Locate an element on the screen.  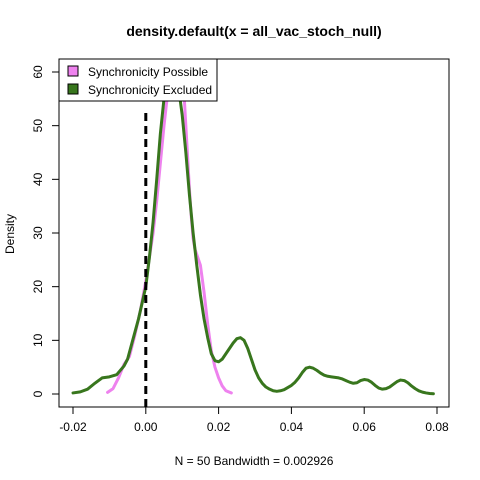
x-tick-label: 0.08 is located at coordinates (437, 427).